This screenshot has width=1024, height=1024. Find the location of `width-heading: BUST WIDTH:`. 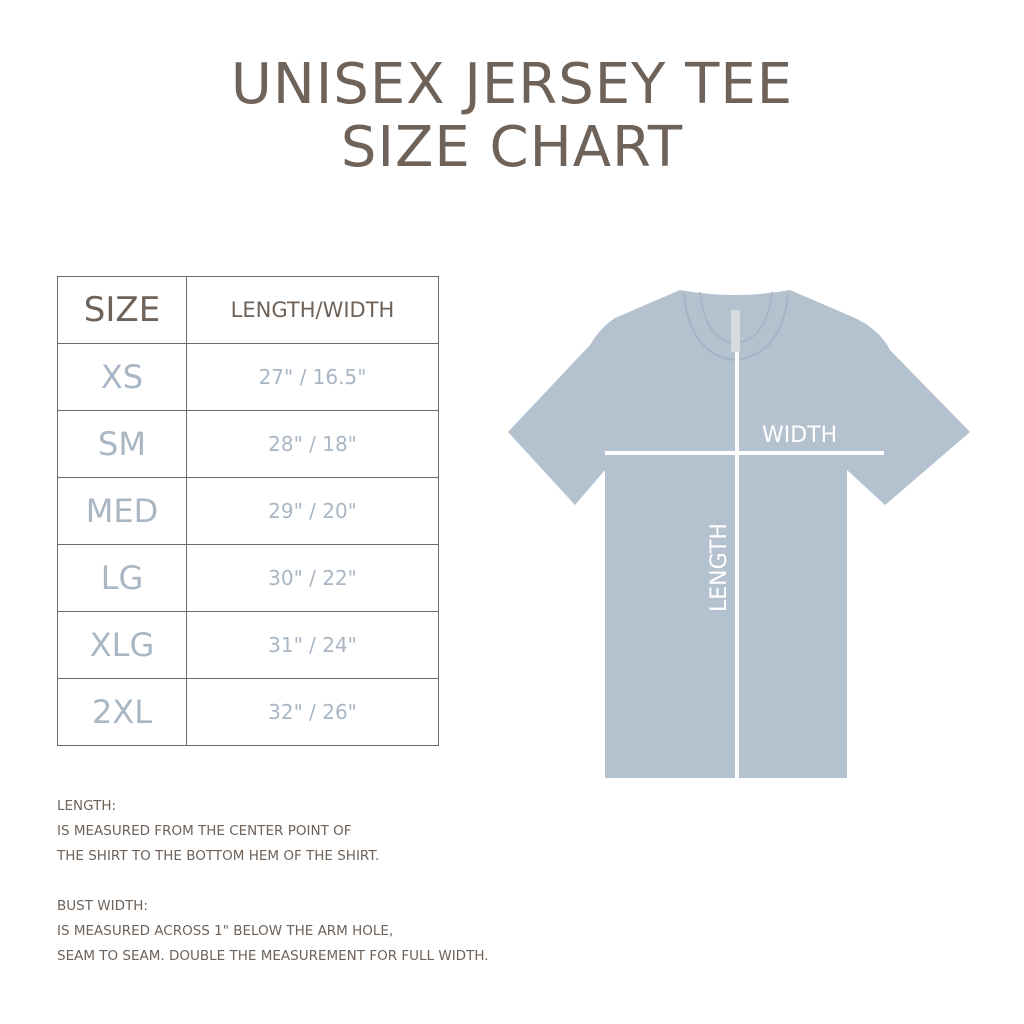

width-heading: BUST WIDTH: is located at coordinates (102, 906).